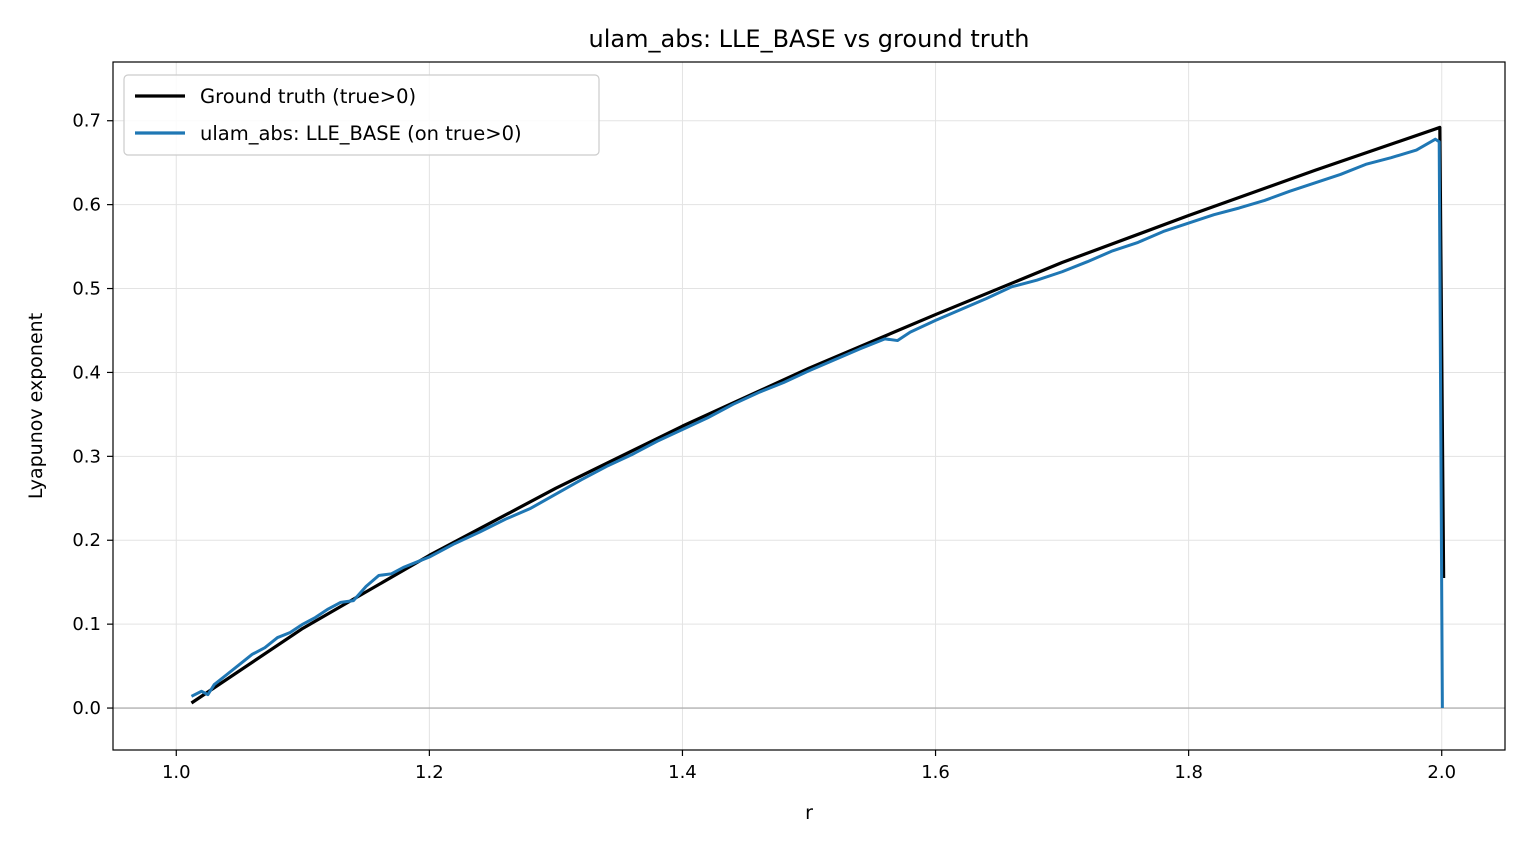 The height and width of the screenshot is (850, 1530). Describe the element at coordinates (86, 205) in the screenshot. I see `y-tick-label: 0.6` at that location.